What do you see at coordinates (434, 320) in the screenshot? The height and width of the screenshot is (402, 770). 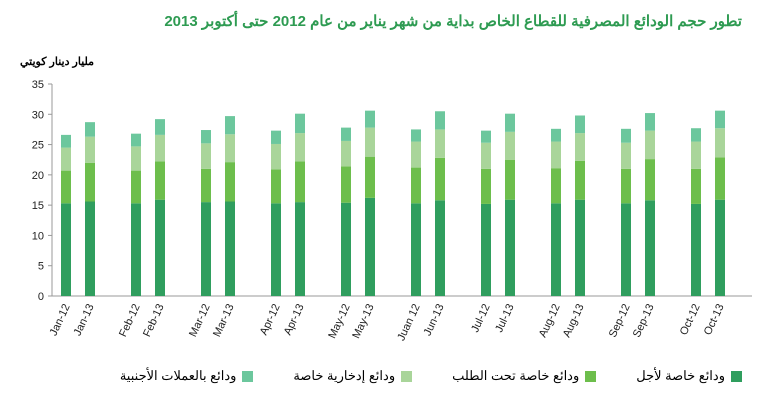 I see `x-tick-label: Jun-13` at bounding box center [434, 320].